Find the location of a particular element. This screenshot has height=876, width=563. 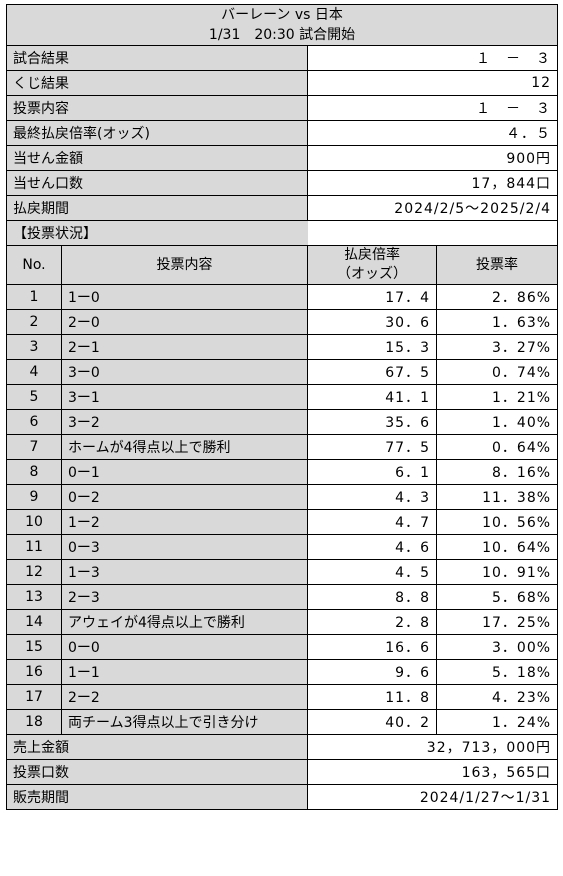

row-rate: 1．63% is located at coordinates (497, 322).